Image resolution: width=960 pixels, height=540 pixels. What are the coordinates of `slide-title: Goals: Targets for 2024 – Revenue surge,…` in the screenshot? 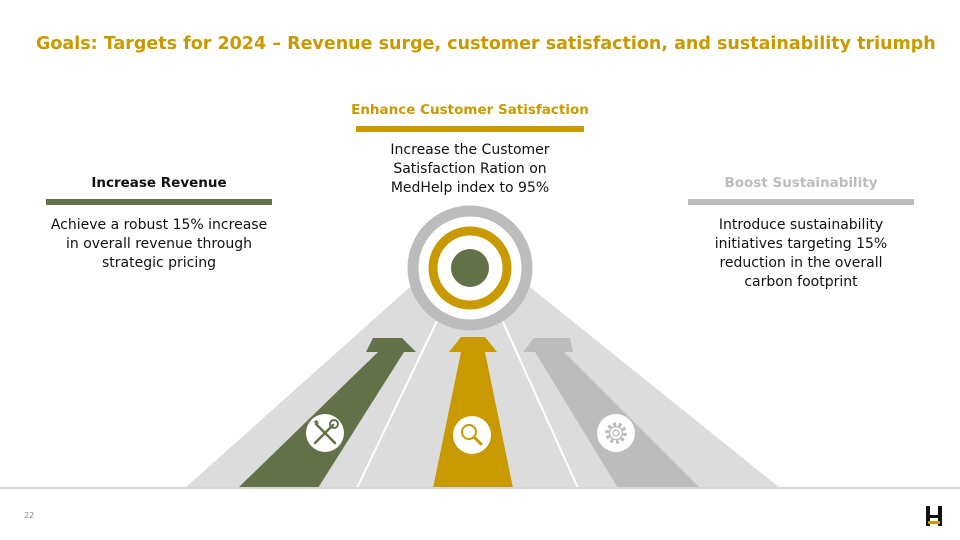 It's located at (486, 44).